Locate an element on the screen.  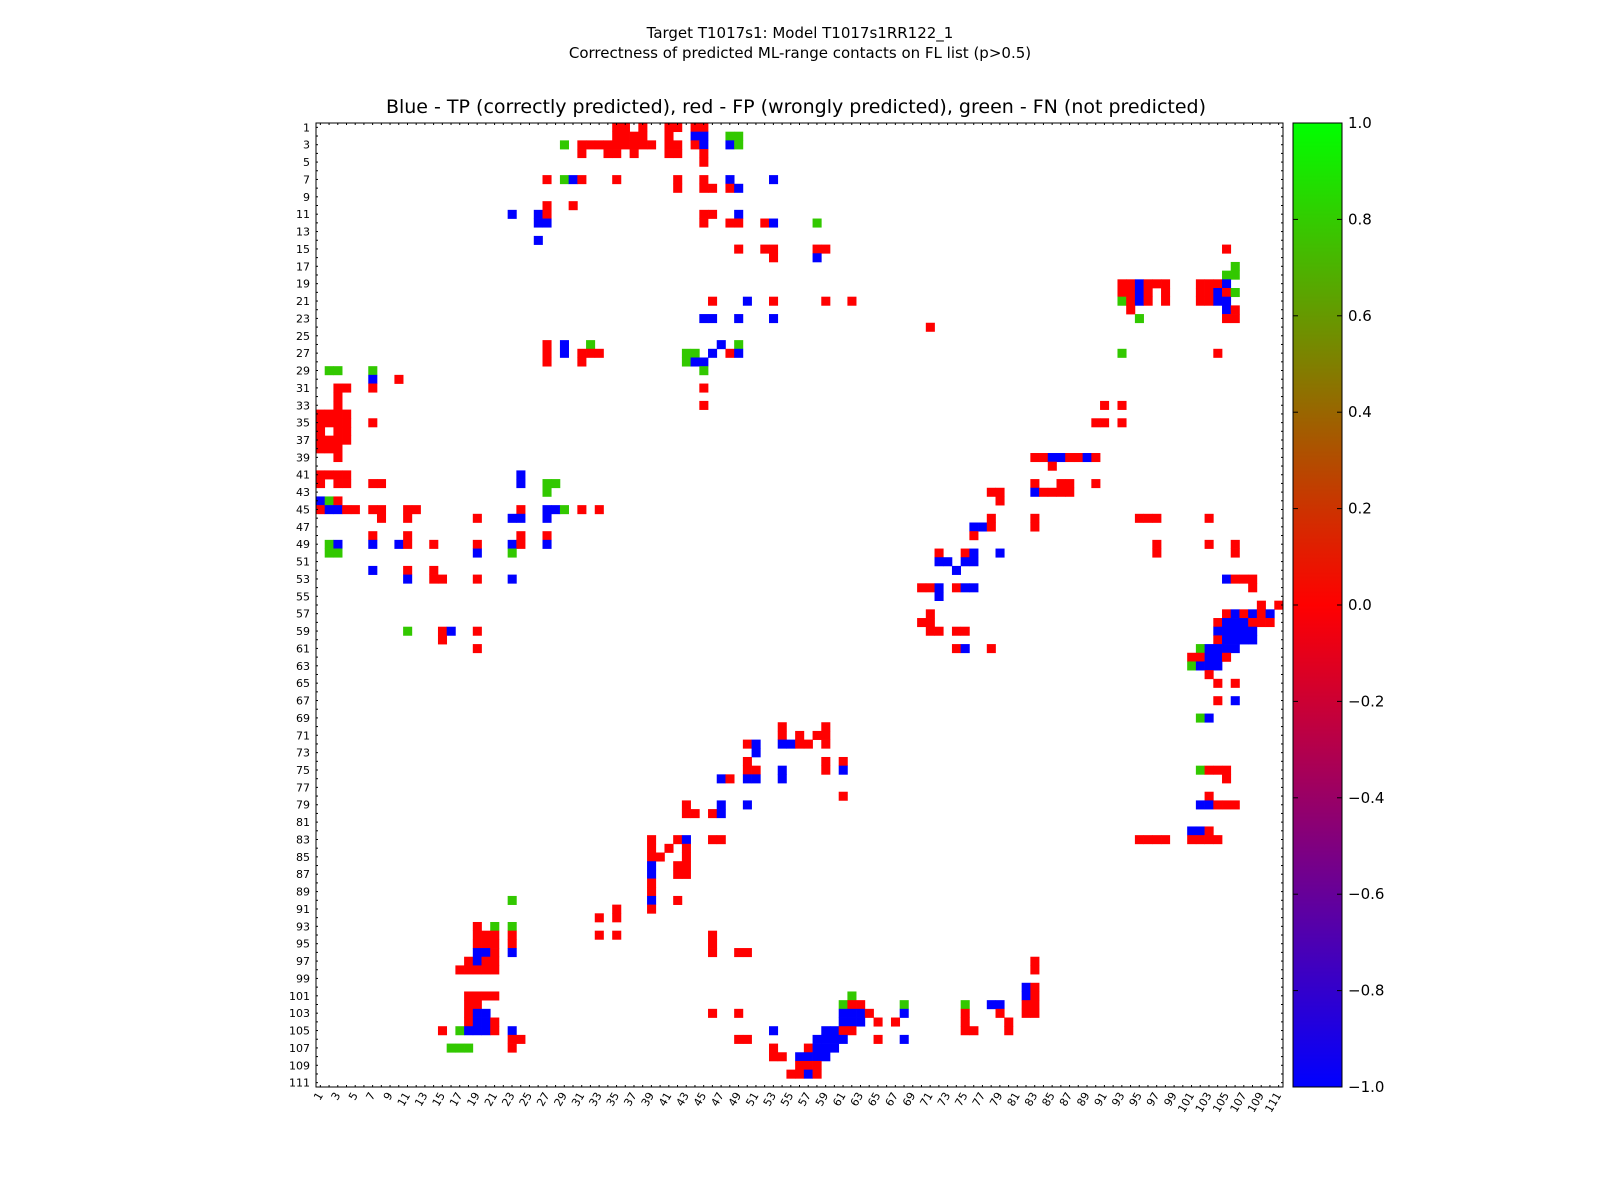
x-tick-label: 29 is located at coordinates (561, 1099).